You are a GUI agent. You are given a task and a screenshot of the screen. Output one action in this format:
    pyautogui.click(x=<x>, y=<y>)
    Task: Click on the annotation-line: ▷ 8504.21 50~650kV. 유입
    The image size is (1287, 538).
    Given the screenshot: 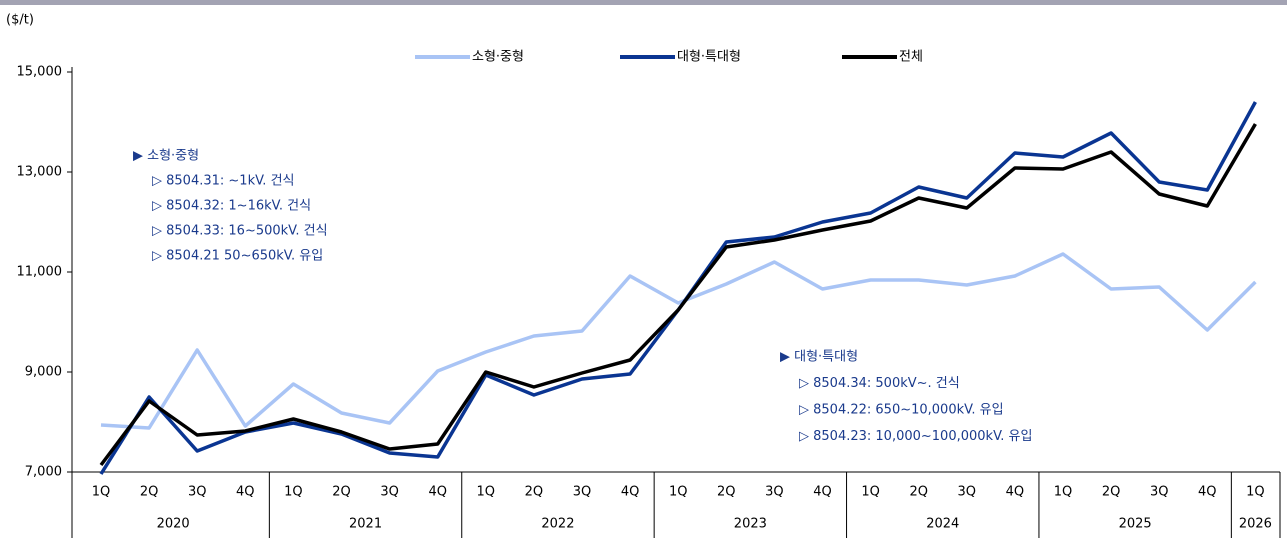 What is the action you would take?
    pyautogui.click(x=237, y=256)
    